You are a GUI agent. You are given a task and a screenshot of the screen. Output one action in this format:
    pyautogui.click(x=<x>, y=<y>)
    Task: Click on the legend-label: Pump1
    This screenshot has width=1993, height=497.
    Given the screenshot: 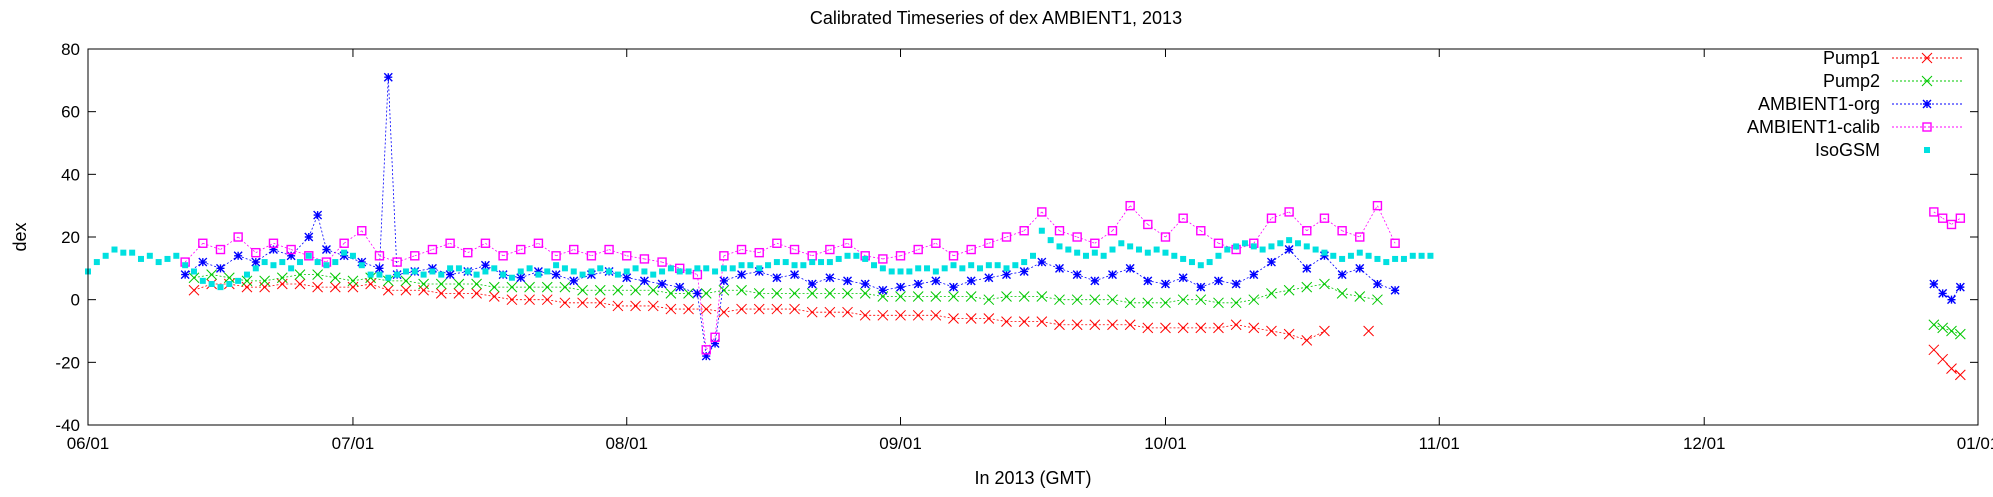 What is the action you would take?
    pyautogui.click(x=1851, y=58)
    